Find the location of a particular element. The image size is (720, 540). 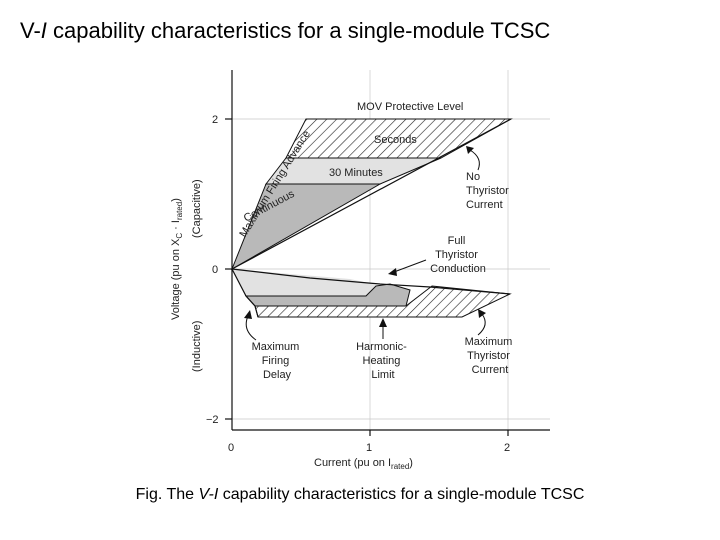

full-conduction-arrow is located at coordinates (410, 266).